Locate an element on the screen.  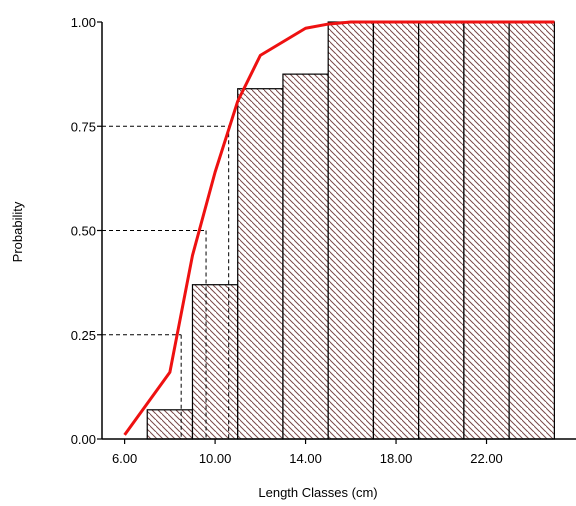
x-tick-label: 10.00 is located at coordinates (215, 458).